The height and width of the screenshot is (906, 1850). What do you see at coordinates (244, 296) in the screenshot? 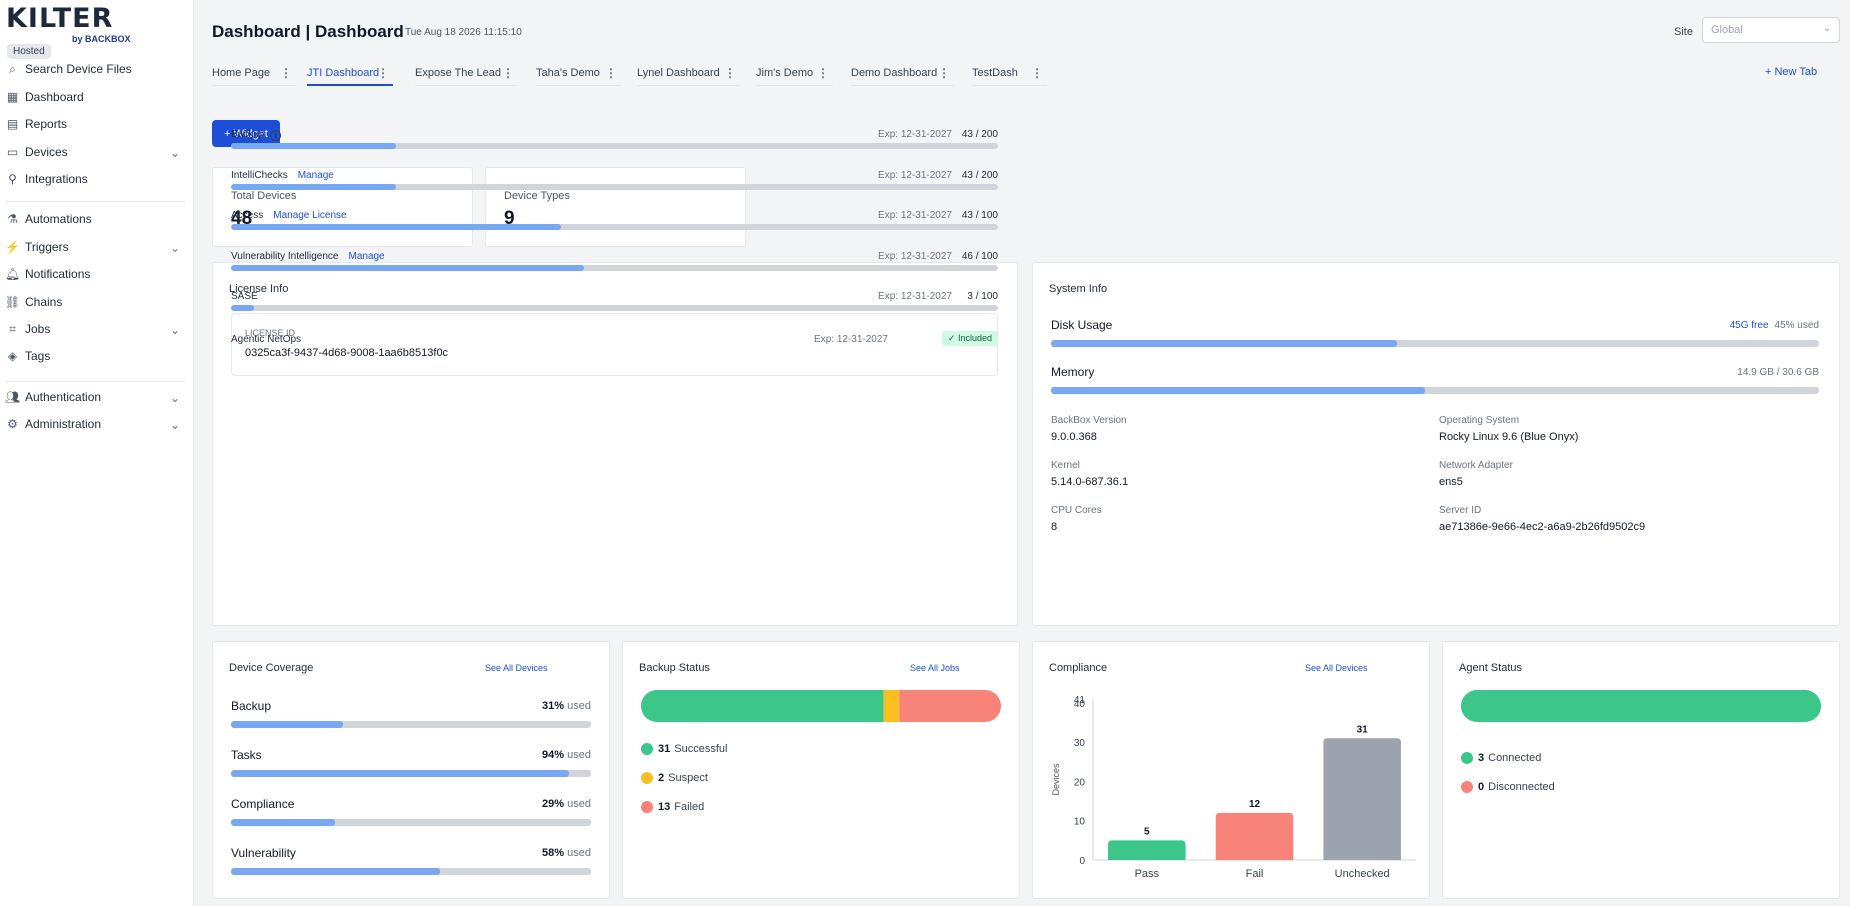
I see `license-name: SASE` at bounding box center [244, 296].